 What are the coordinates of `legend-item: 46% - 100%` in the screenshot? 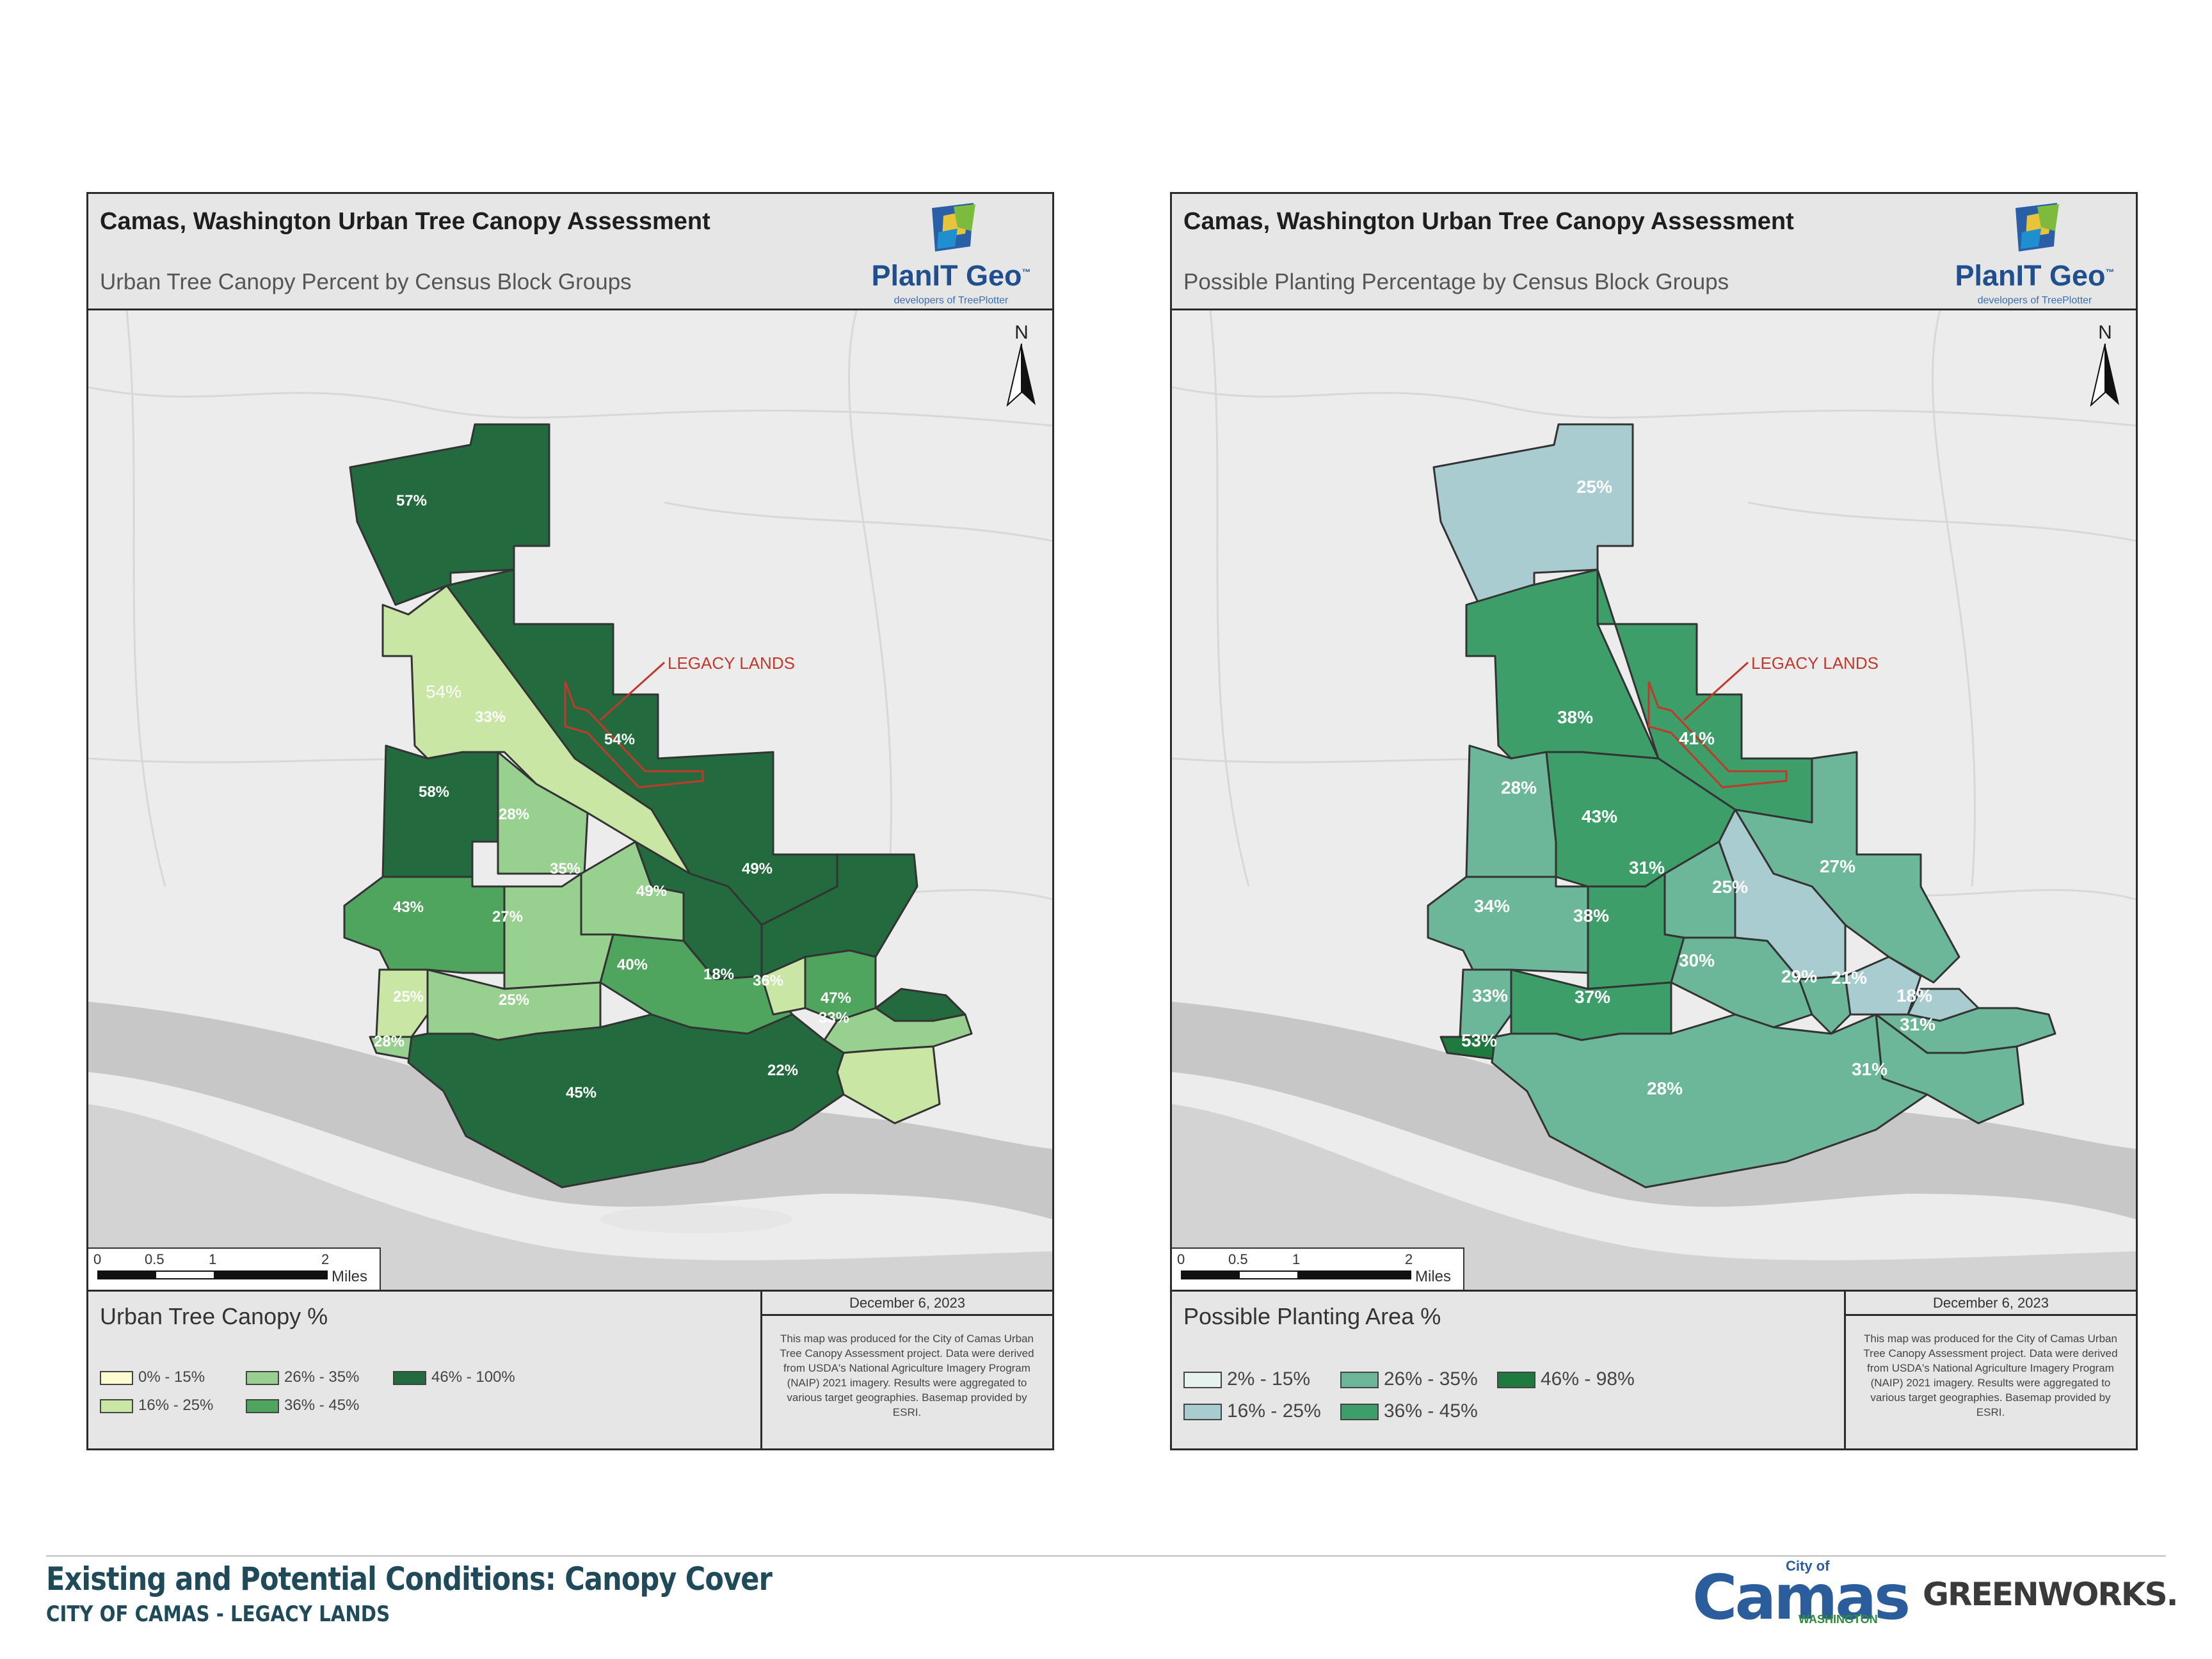 It's located at (454, 1377).